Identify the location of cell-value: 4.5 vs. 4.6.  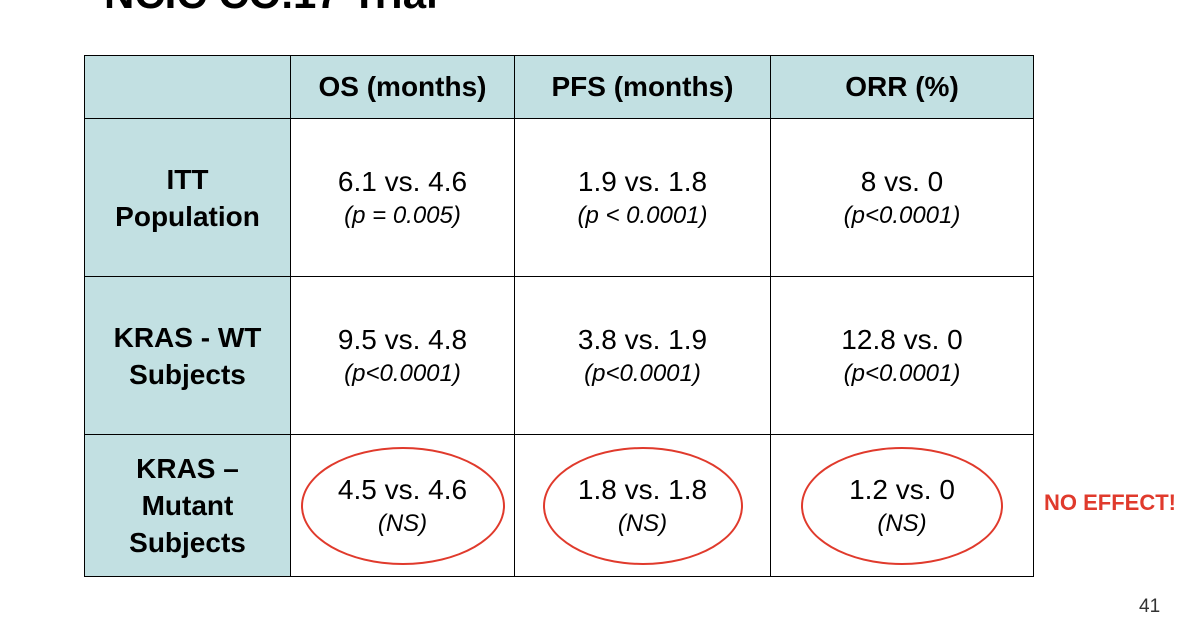
(402, 489).